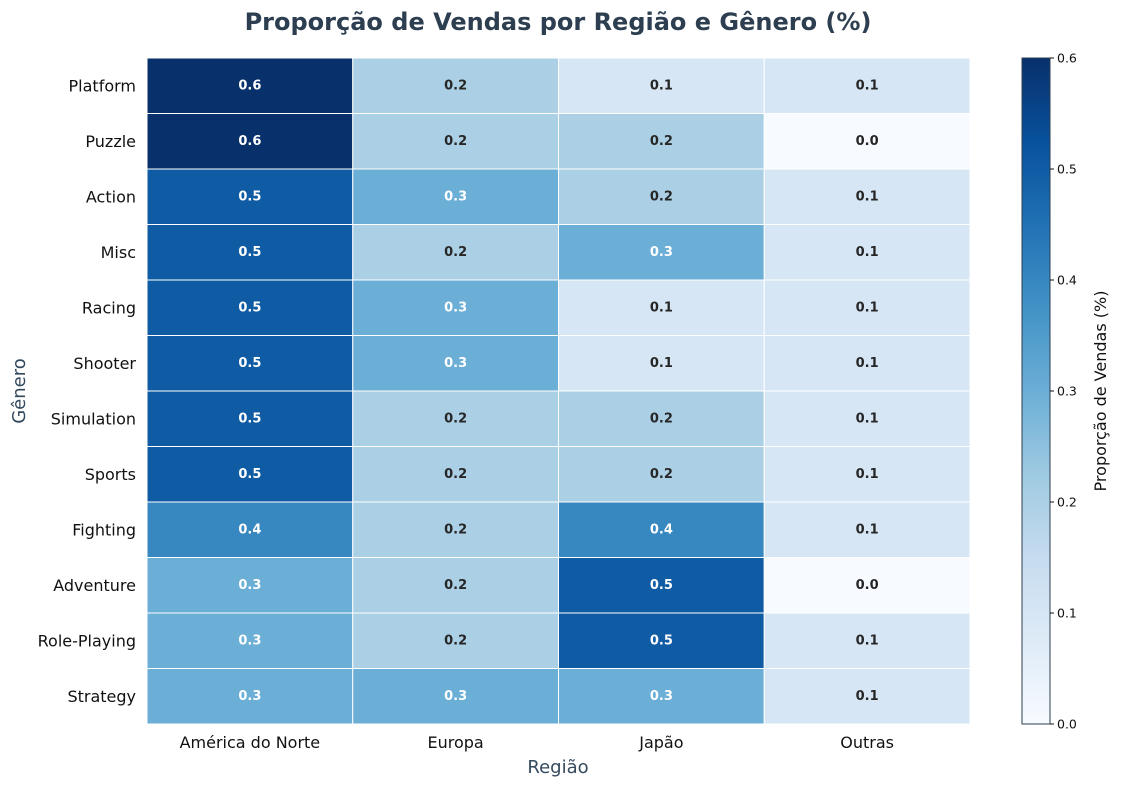 The width and height of the screenshot is (1121, 786). Describe the element at coordinates (1067, 724) in the screenshot. I see `colorbar-tick-label: 0.0` at that location.